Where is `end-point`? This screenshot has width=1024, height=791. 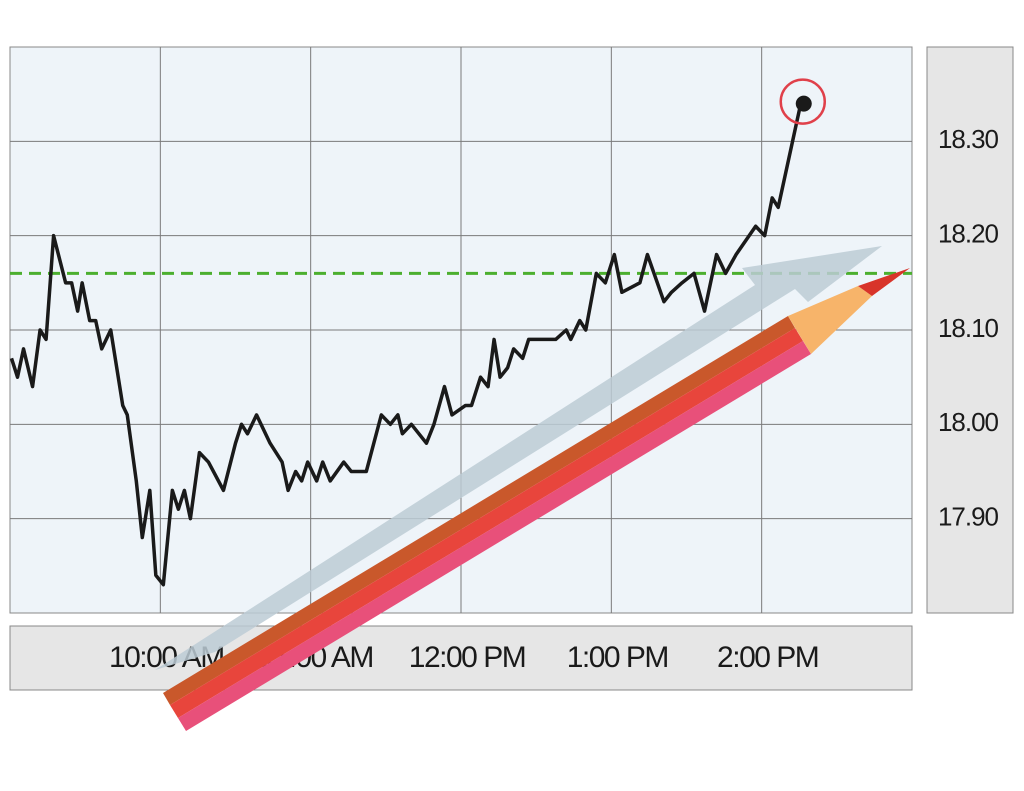
end-point is located at coordinates (803, 103).